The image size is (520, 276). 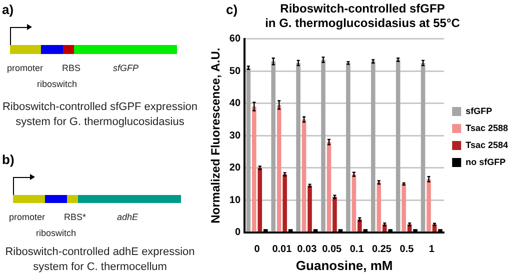 I want to click on y-tick-label: 10, so click(x=235, y=200).